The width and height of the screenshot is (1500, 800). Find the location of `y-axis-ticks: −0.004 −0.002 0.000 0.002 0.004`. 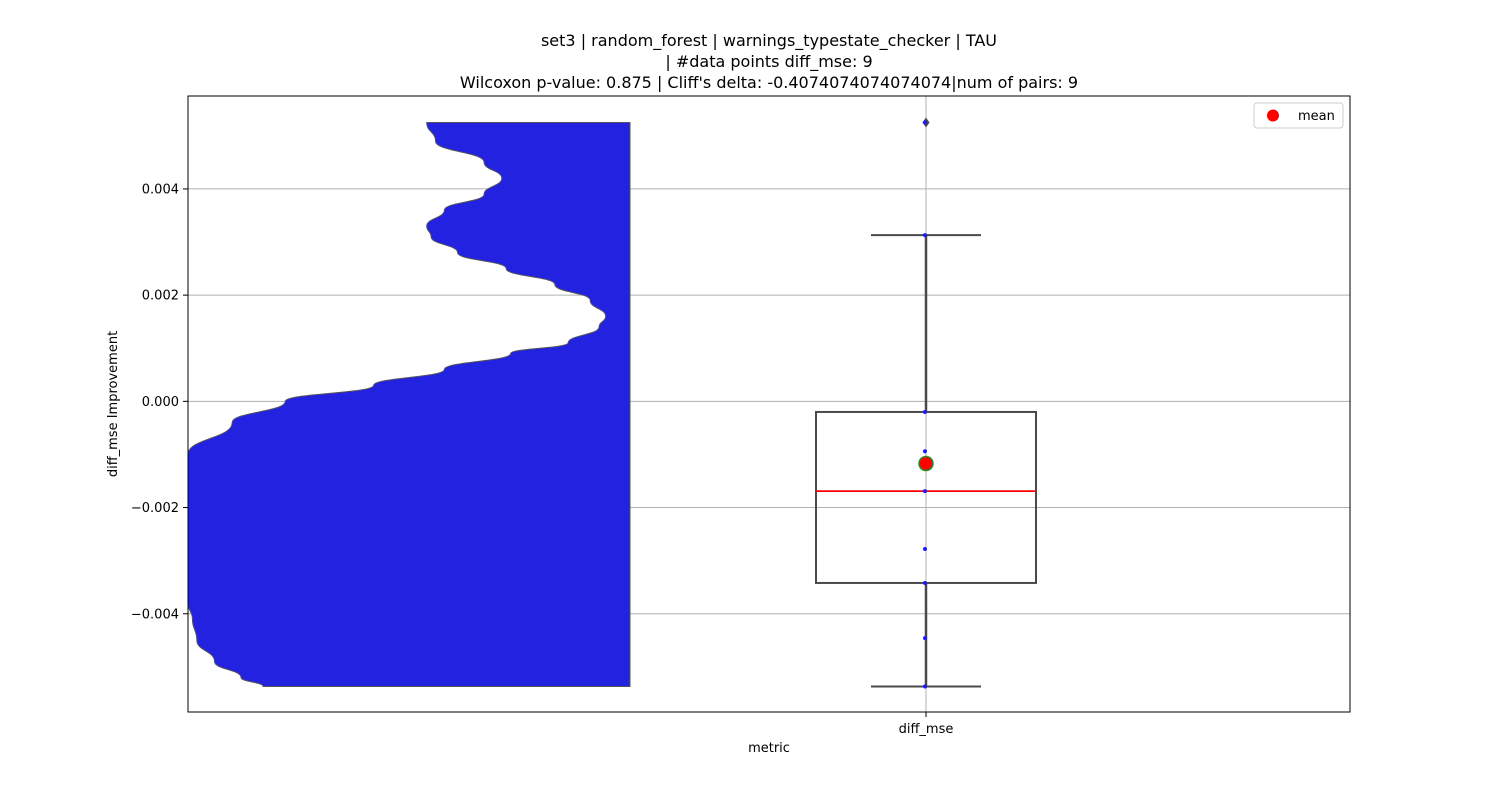

y-axis-ticks: −0.004 −0.002 0.000 0.002 0.004 is located at coordinates (159, 402).